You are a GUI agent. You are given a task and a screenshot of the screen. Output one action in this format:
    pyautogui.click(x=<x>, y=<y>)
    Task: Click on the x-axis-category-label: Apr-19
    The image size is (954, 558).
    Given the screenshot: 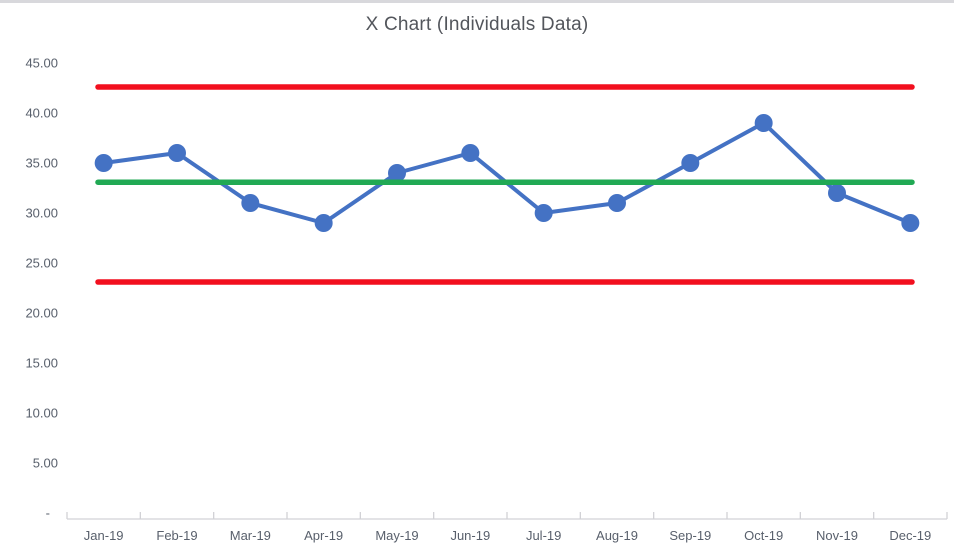 What is the action you would take?
    pyautogui.click(x=323, y=535)
    